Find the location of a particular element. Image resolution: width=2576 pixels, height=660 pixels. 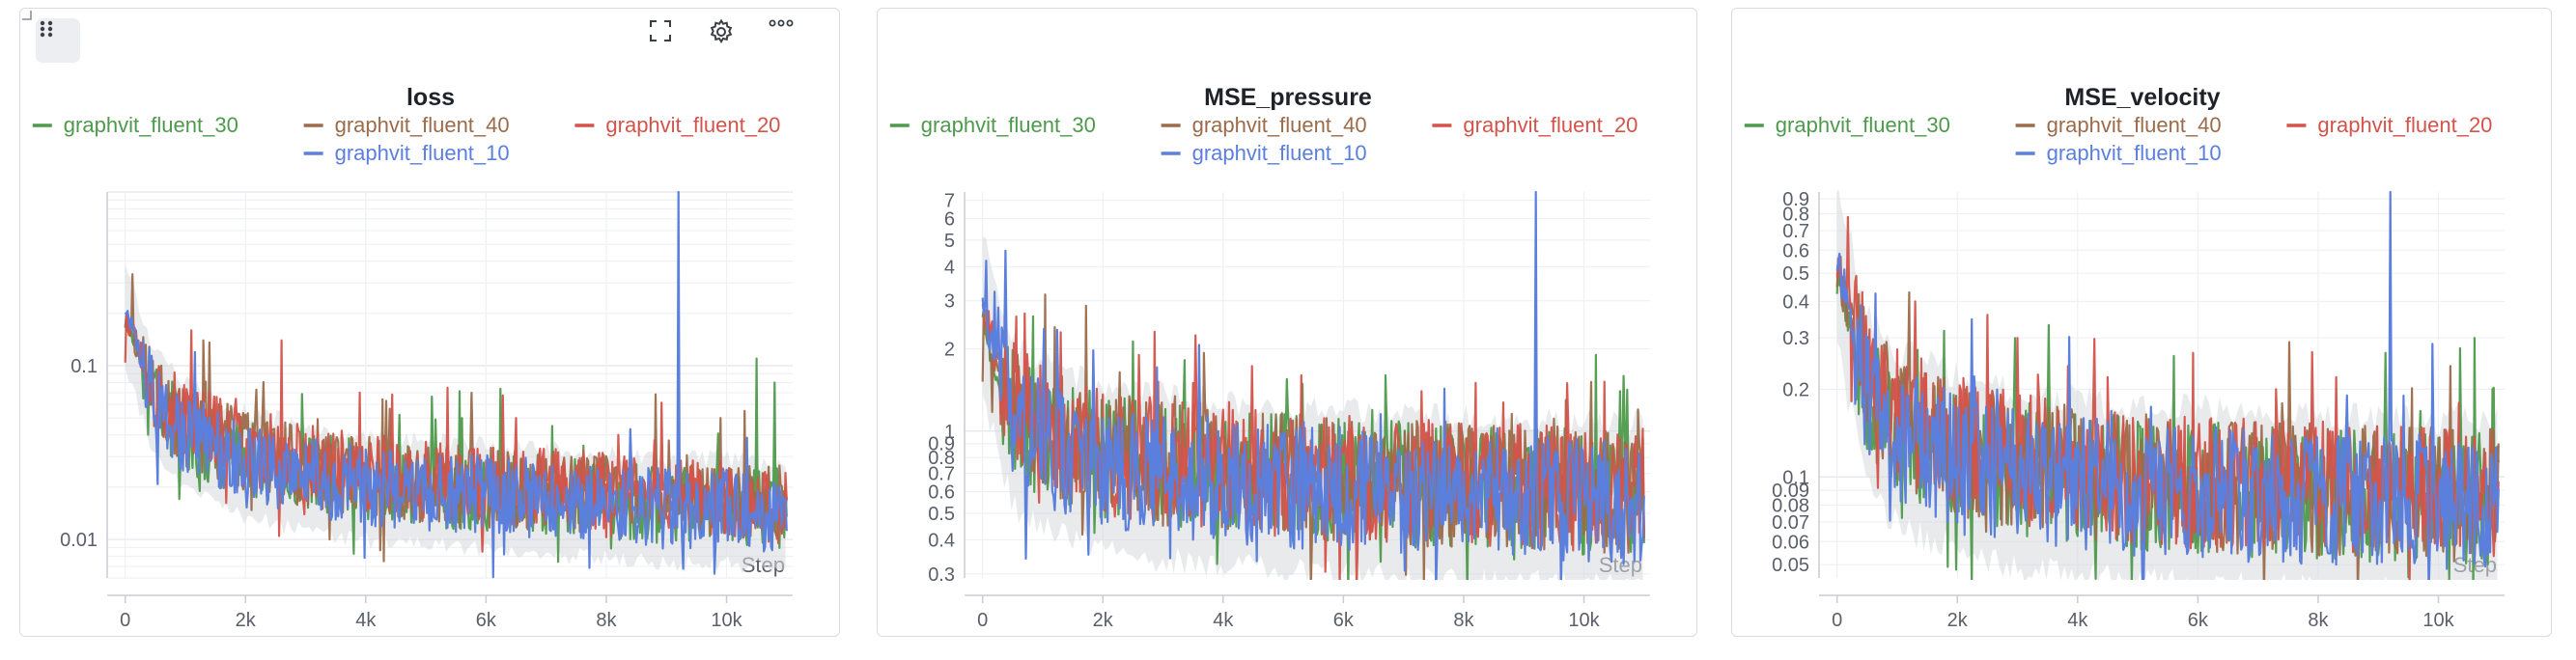

chart-title: MSE_pressure is located at coordinates (1288, 97).